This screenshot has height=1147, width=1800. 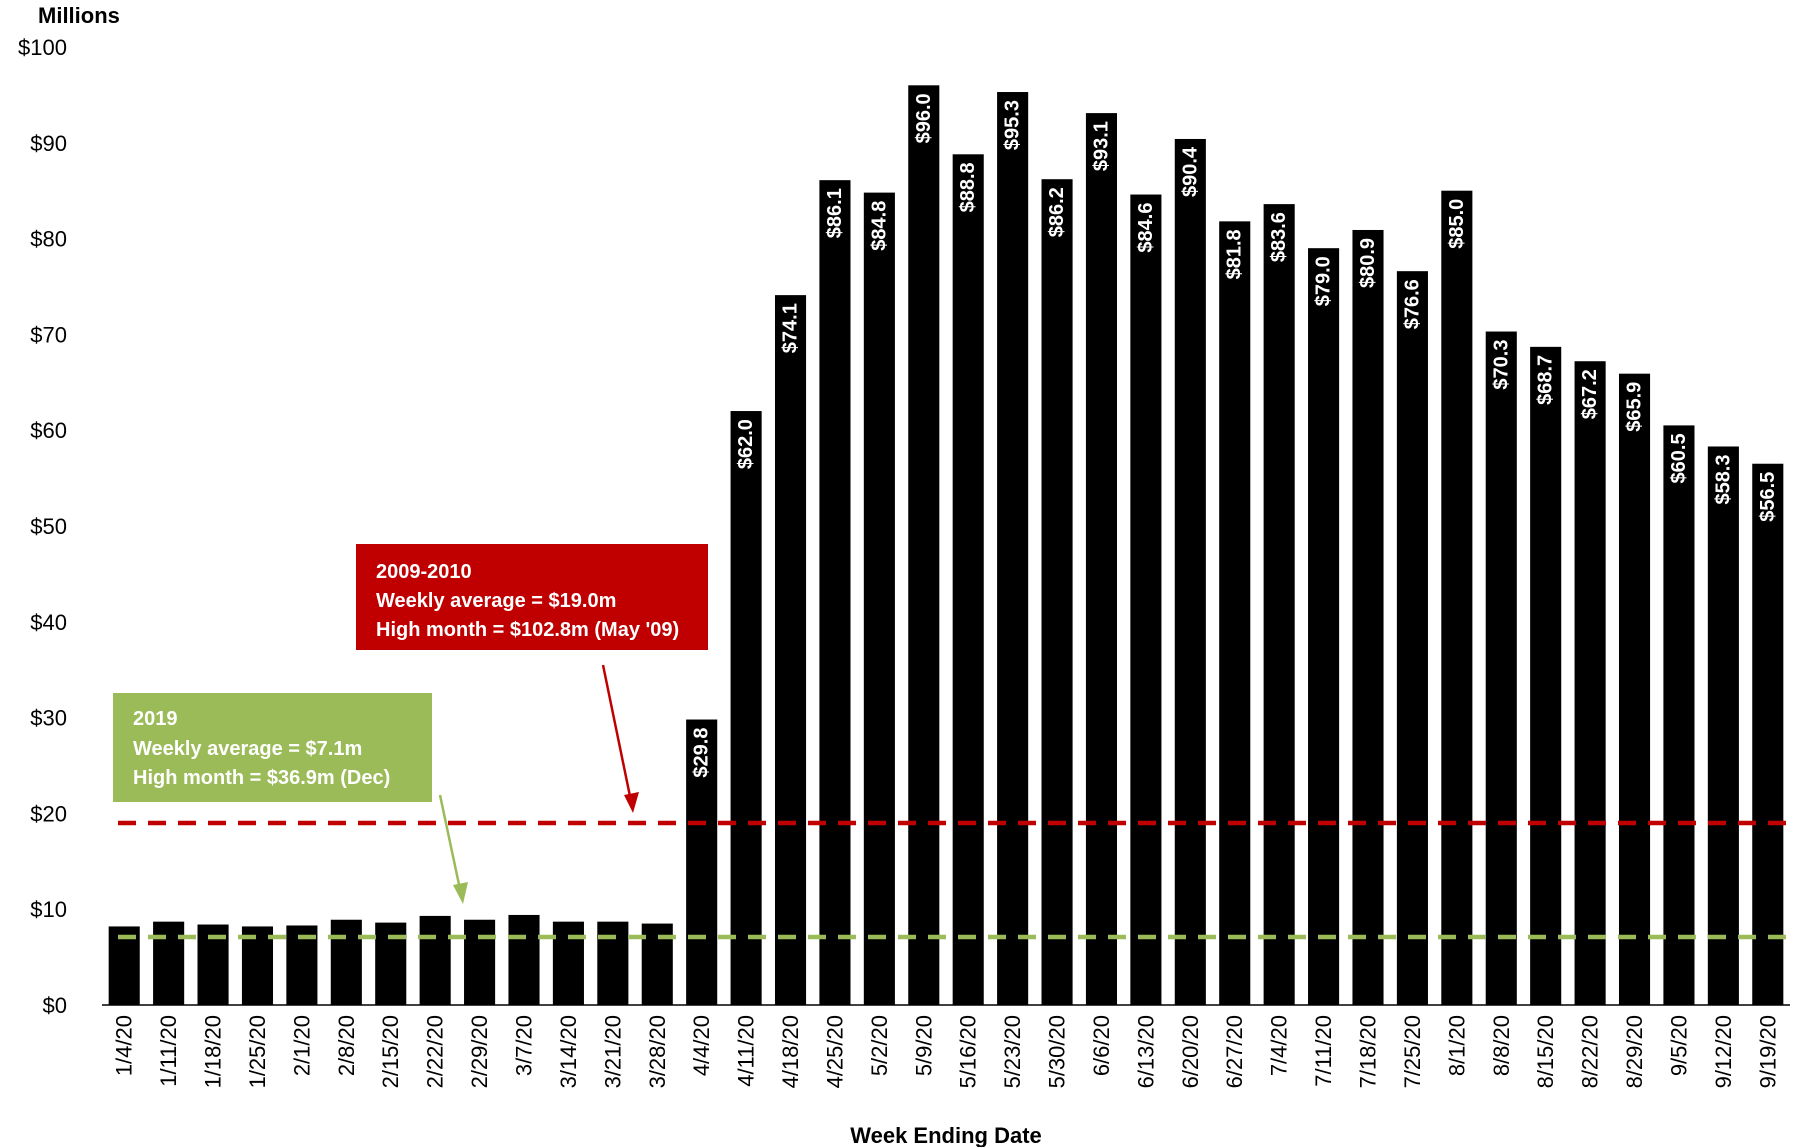 I want to click on y-tick-label: $20, so click(x=48, y=813).